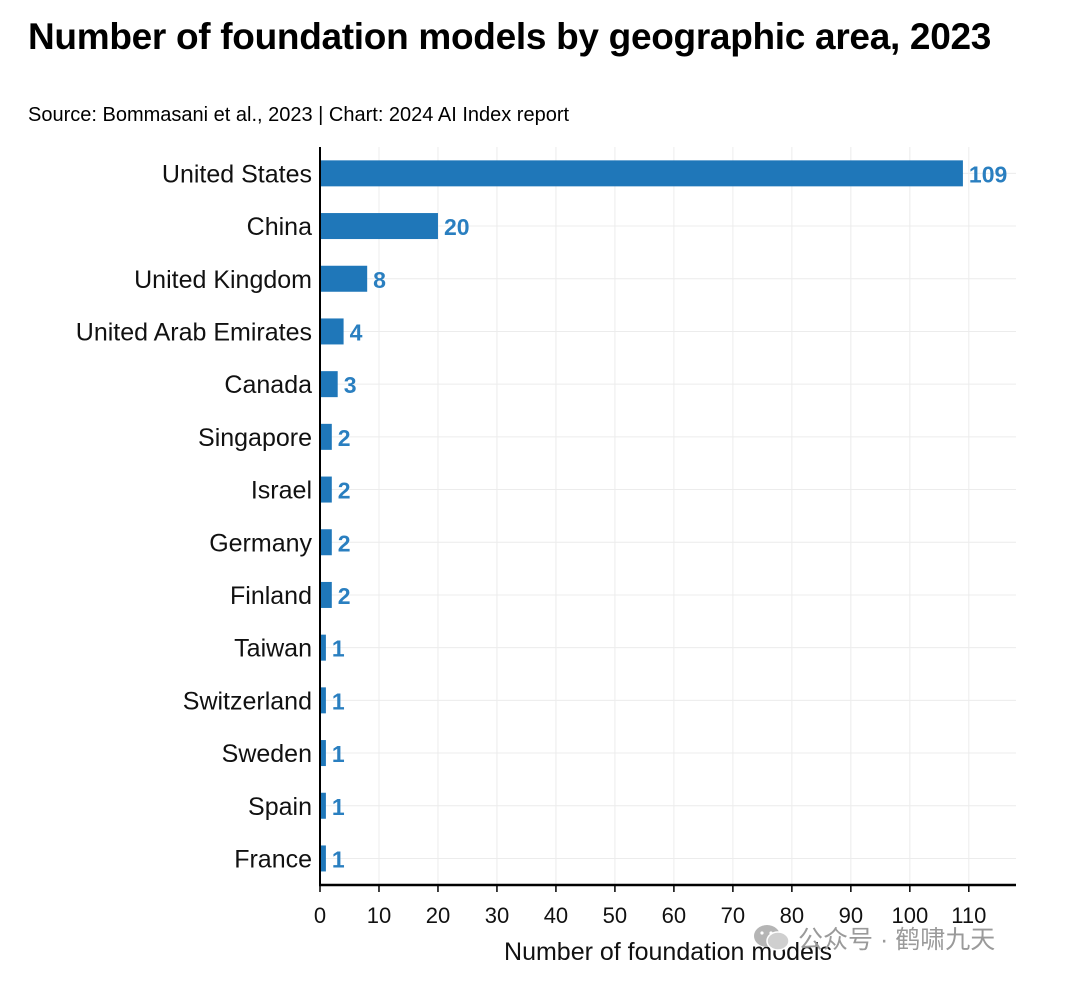  I want to click on category-label: Sweden, so click(267, 754).